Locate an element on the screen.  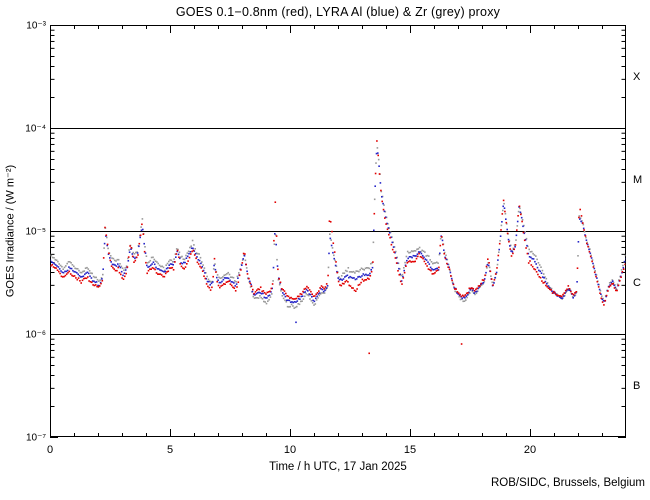
svg-text: 10⁻⁷ is located at coordinates (36, 438).